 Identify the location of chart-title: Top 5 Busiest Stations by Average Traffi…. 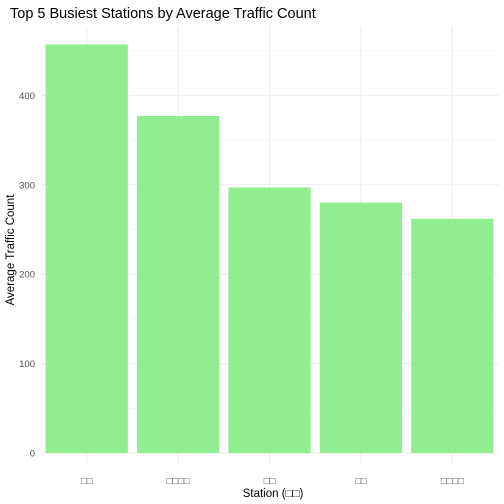
(163, 14).